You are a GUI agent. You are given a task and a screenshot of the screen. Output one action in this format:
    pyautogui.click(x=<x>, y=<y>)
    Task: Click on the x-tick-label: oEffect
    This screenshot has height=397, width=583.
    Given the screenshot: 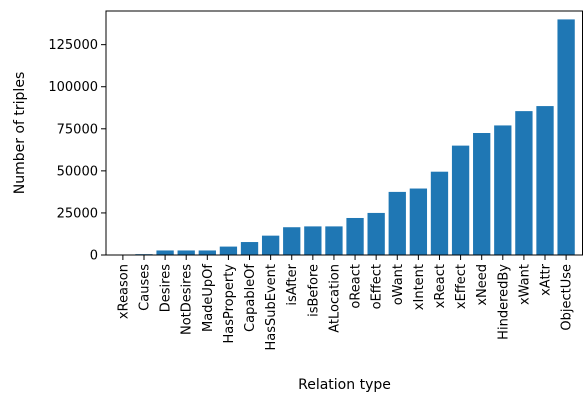 What is the action you would take?
    pyautogui.click(x=377, y=286)
    